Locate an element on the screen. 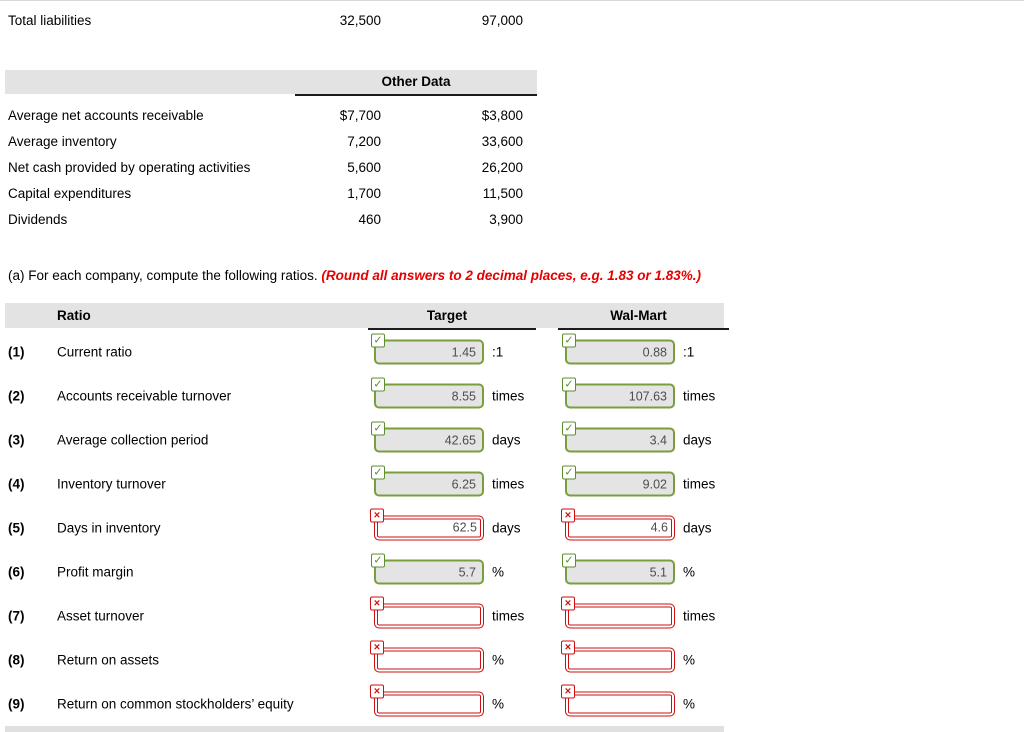 The height and width of the screenshot is (732, 1024). answer-input: × 62.5 is located at coordinates (427, 524).